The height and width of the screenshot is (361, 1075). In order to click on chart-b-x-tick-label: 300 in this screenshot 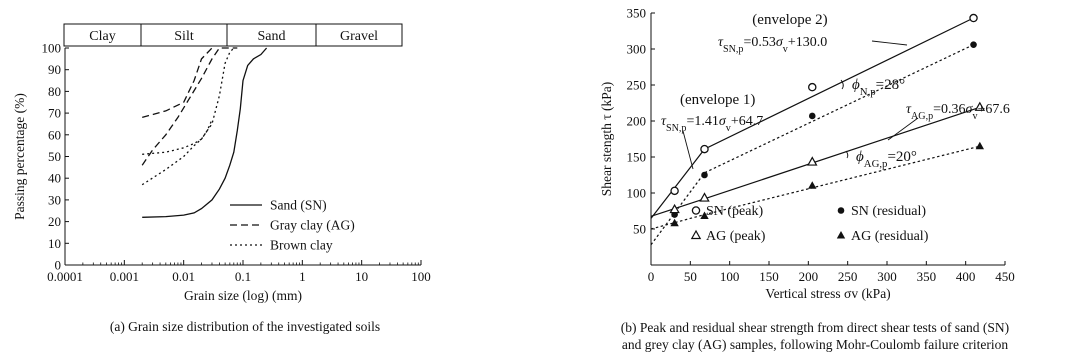, I will do `click(887, 276)`.